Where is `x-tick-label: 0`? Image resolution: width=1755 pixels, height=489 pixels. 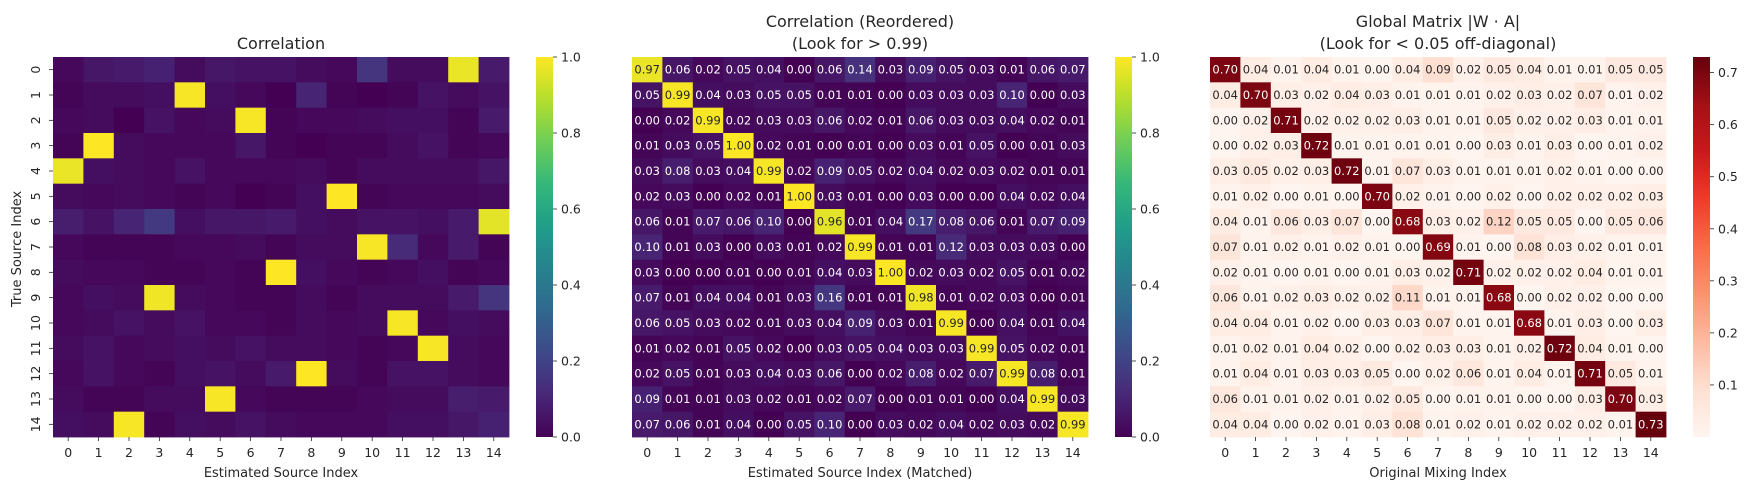
x-tick-label: 0 is located at coordinates (68, 452).